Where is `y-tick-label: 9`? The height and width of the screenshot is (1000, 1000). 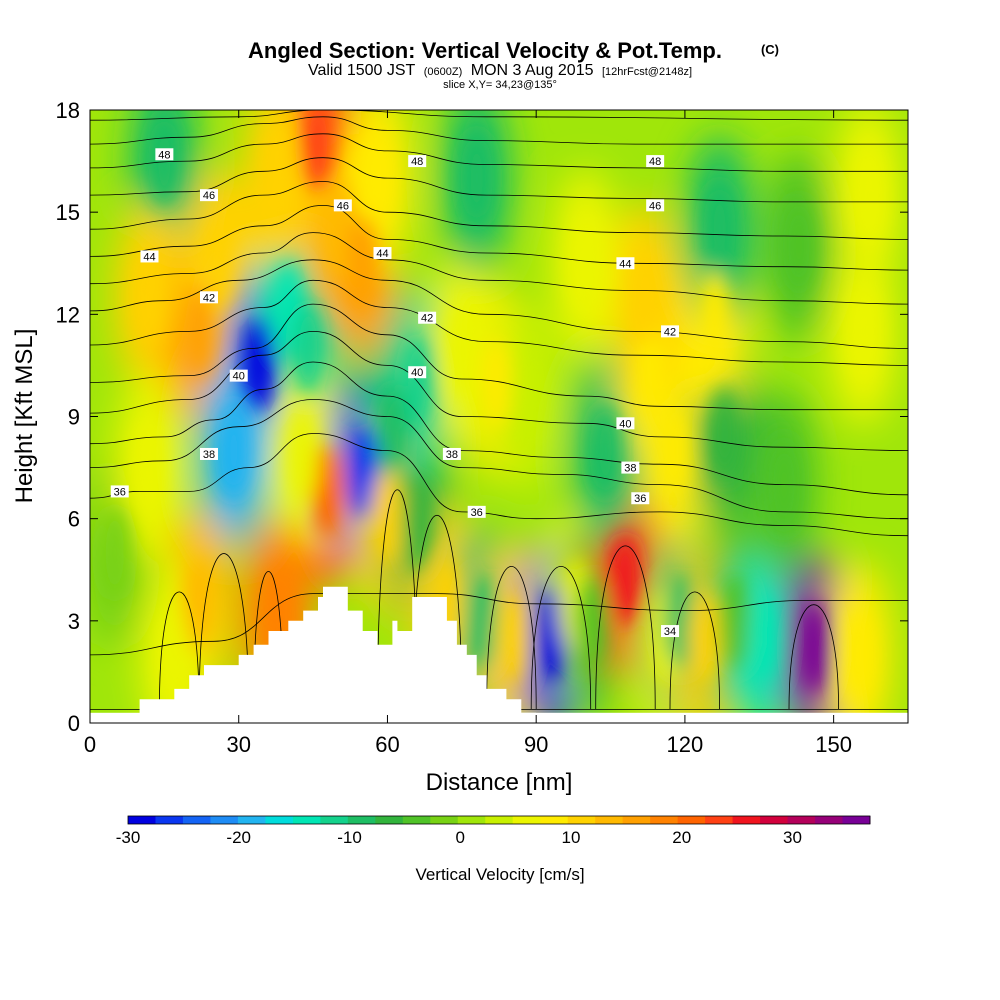 y-tick-label: 9 is located at coordinates (74, 417).